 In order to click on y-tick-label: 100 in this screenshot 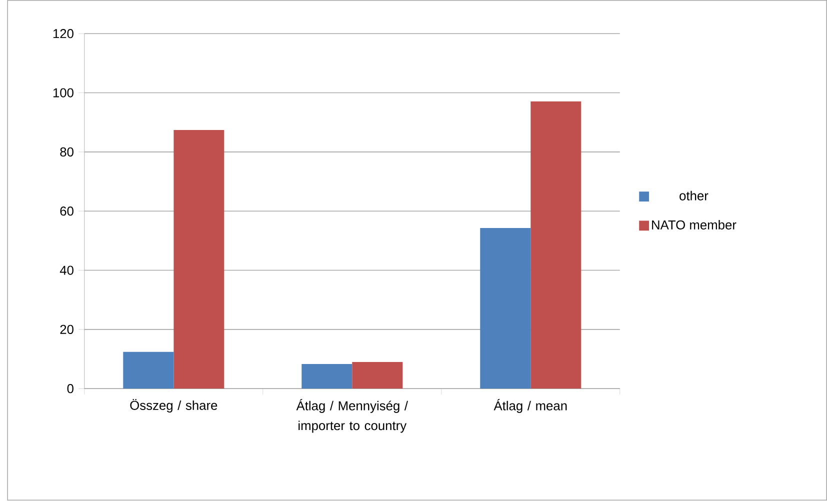, I will do `click(63, 93)`.